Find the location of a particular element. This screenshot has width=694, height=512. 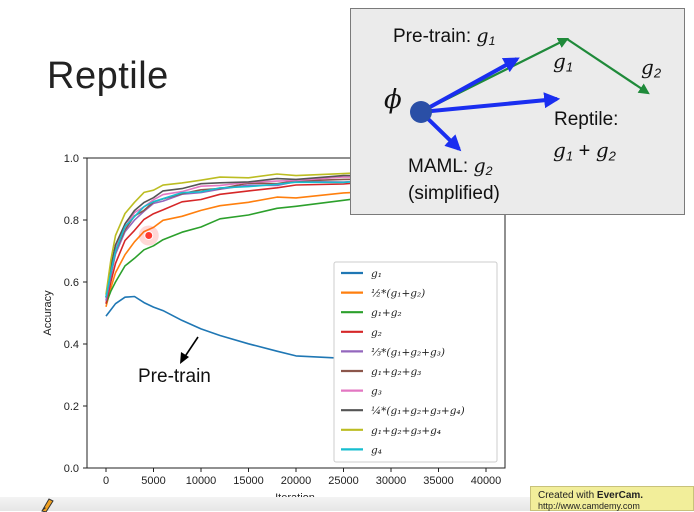

highlight-marker is located at coordinates (148, 235).